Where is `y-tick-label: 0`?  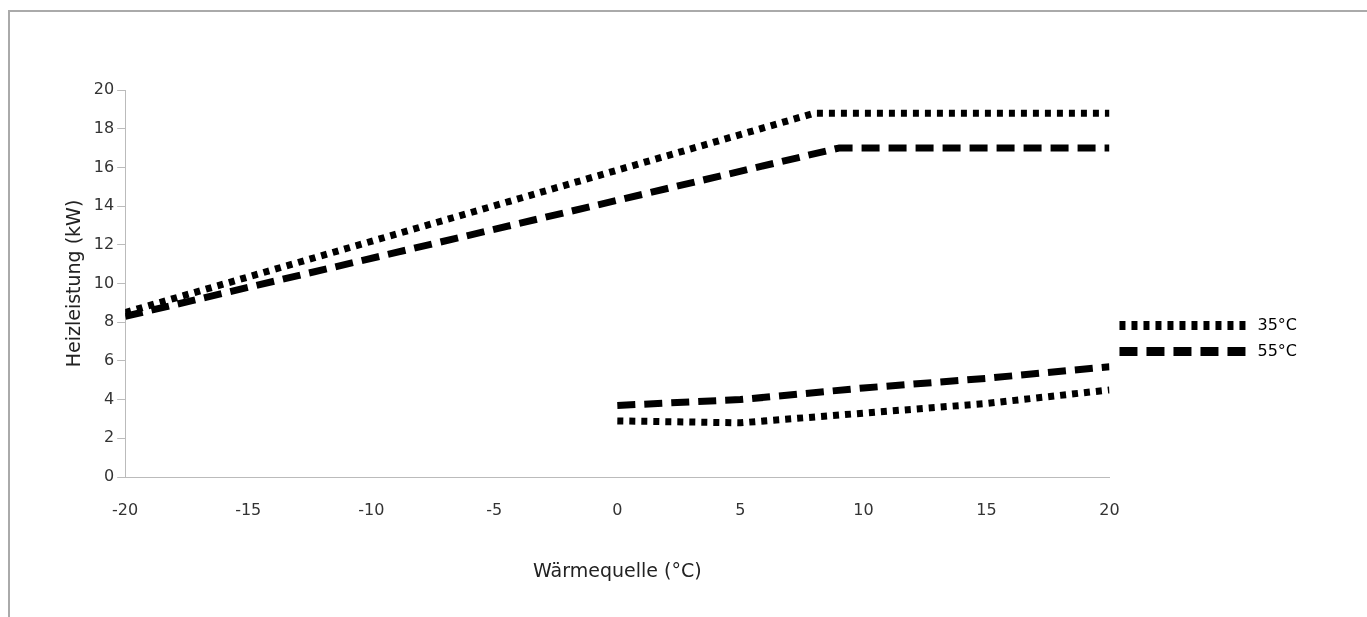 y-tick-label: 0 is located at coordinates (109, 476).